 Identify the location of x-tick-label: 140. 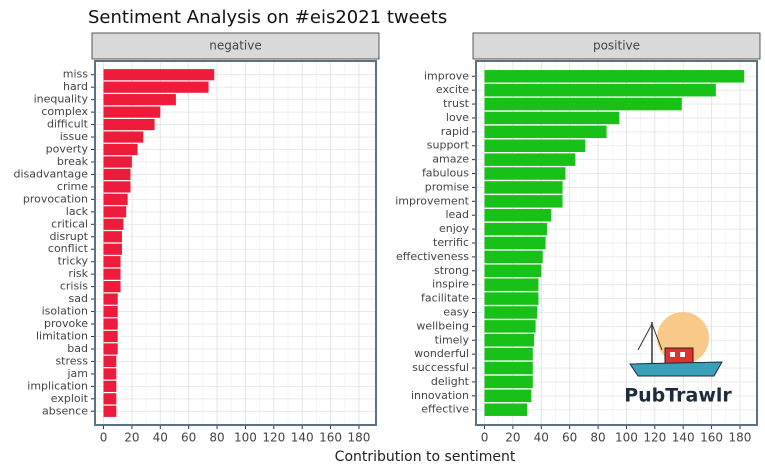
(683, 438).